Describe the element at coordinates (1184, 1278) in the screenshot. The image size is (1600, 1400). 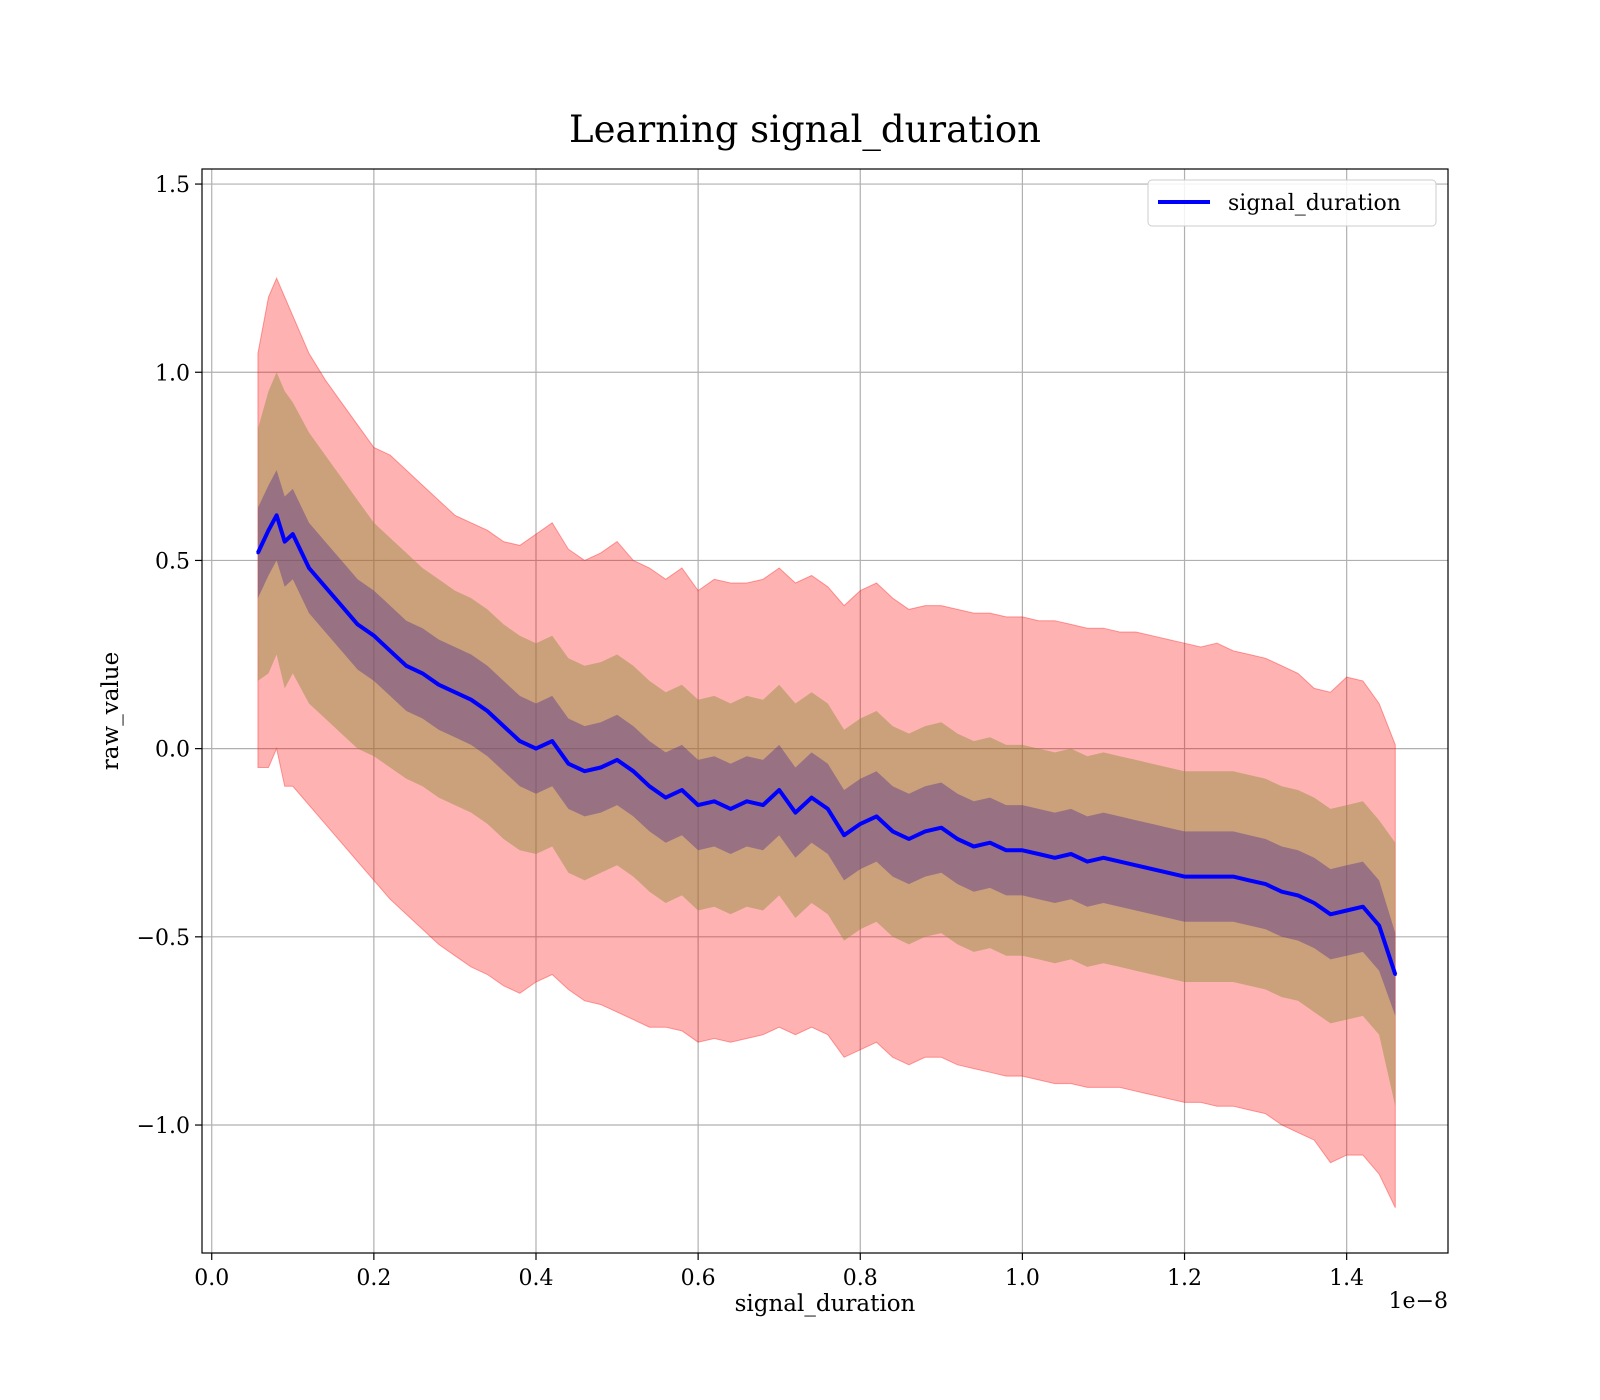
I see `x-tick-label: 1.2` at that location.